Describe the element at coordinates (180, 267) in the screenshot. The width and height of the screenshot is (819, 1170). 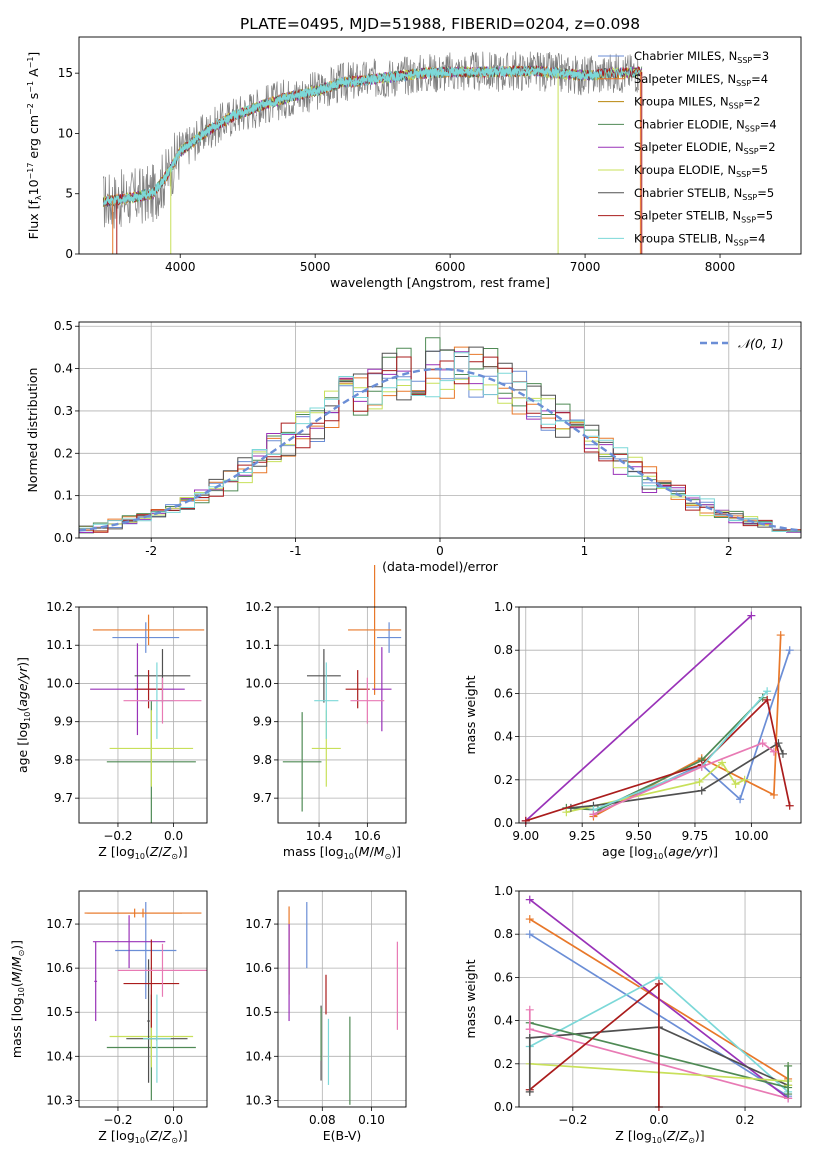
I see `x-tick-label: 4000` at that location.